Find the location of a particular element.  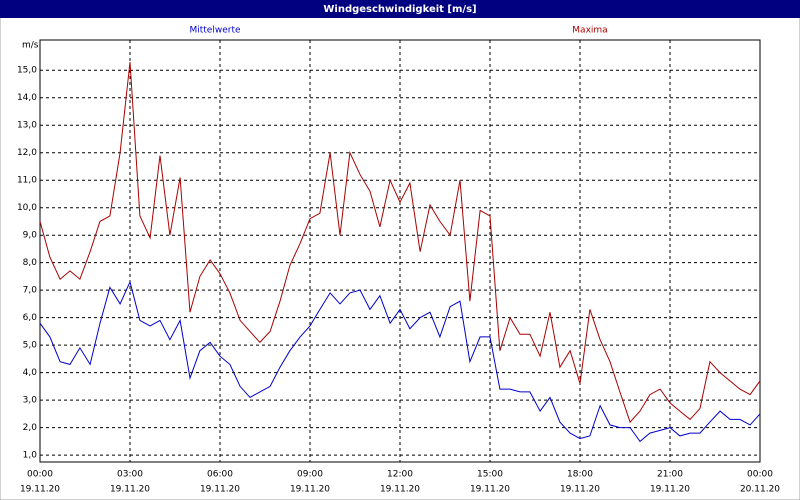

legend-label: Mittelwerte is located at coordinates (214, 31).